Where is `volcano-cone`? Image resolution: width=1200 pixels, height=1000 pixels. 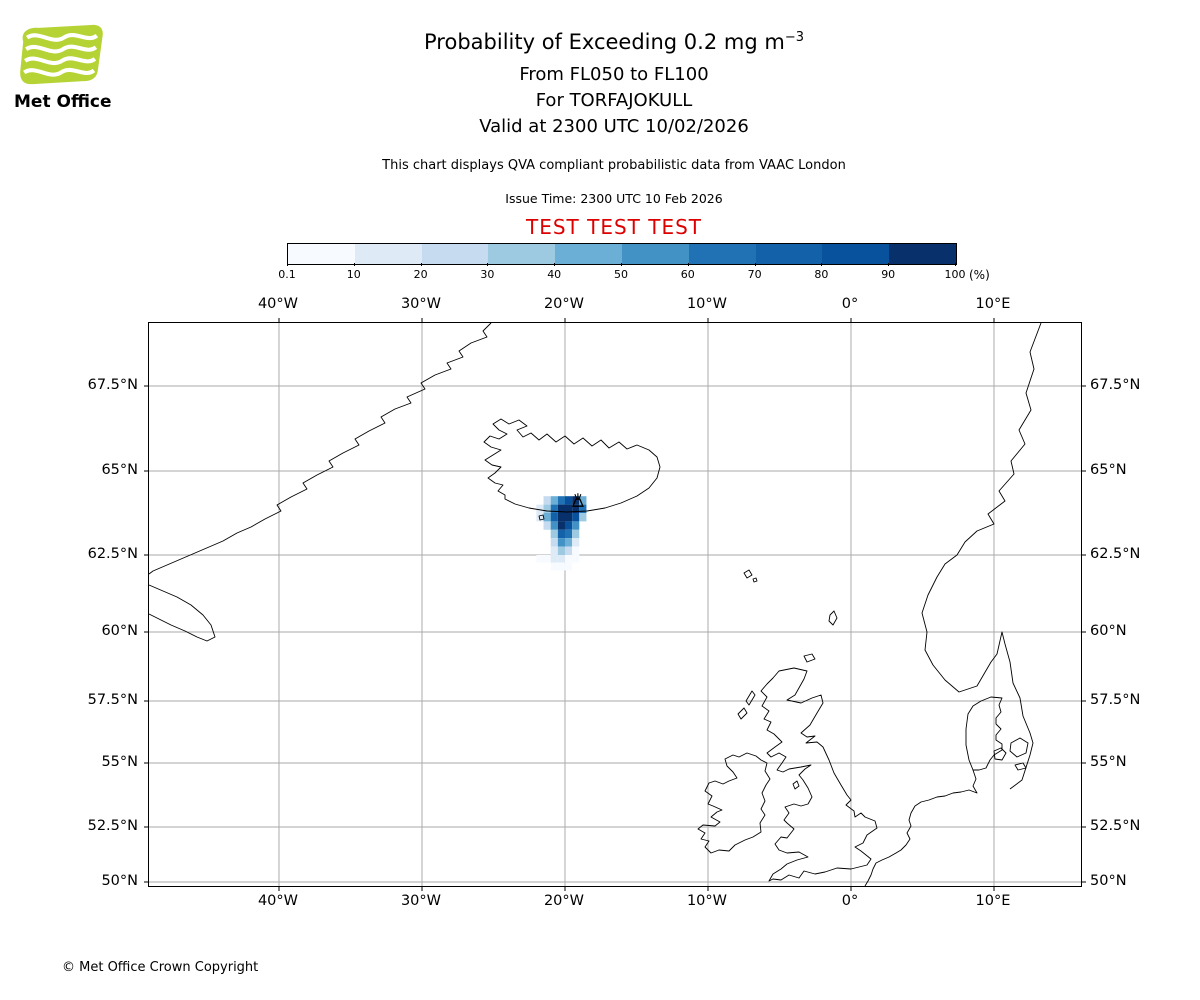
volcano-cone is located at coordinates (577, 502).